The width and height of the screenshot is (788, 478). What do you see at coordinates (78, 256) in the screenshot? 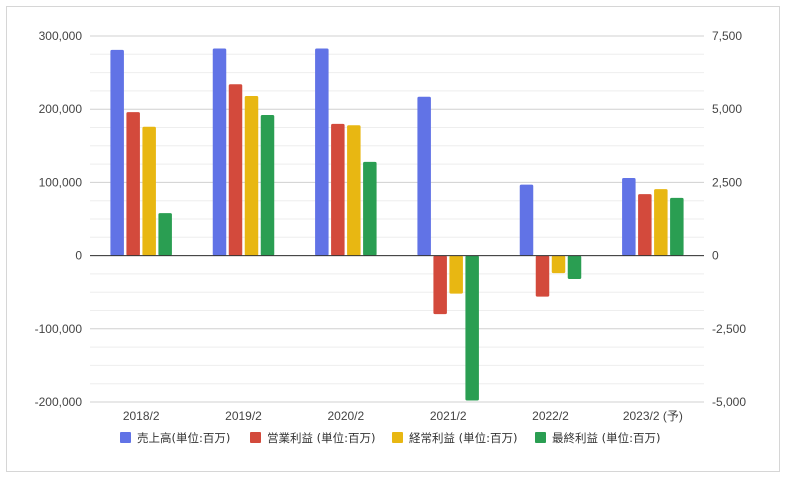
I see `left-tick-label: 0` at bounding box center [78, 256].